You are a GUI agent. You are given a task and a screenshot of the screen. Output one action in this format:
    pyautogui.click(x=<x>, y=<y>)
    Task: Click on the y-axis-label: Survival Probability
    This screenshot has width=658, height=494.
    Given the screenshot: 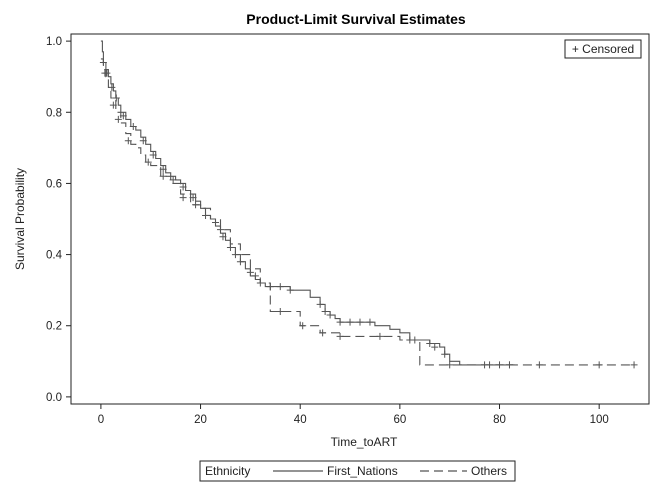 What is the action you would take?
    pyautogui.click(x=20, y=219)
    